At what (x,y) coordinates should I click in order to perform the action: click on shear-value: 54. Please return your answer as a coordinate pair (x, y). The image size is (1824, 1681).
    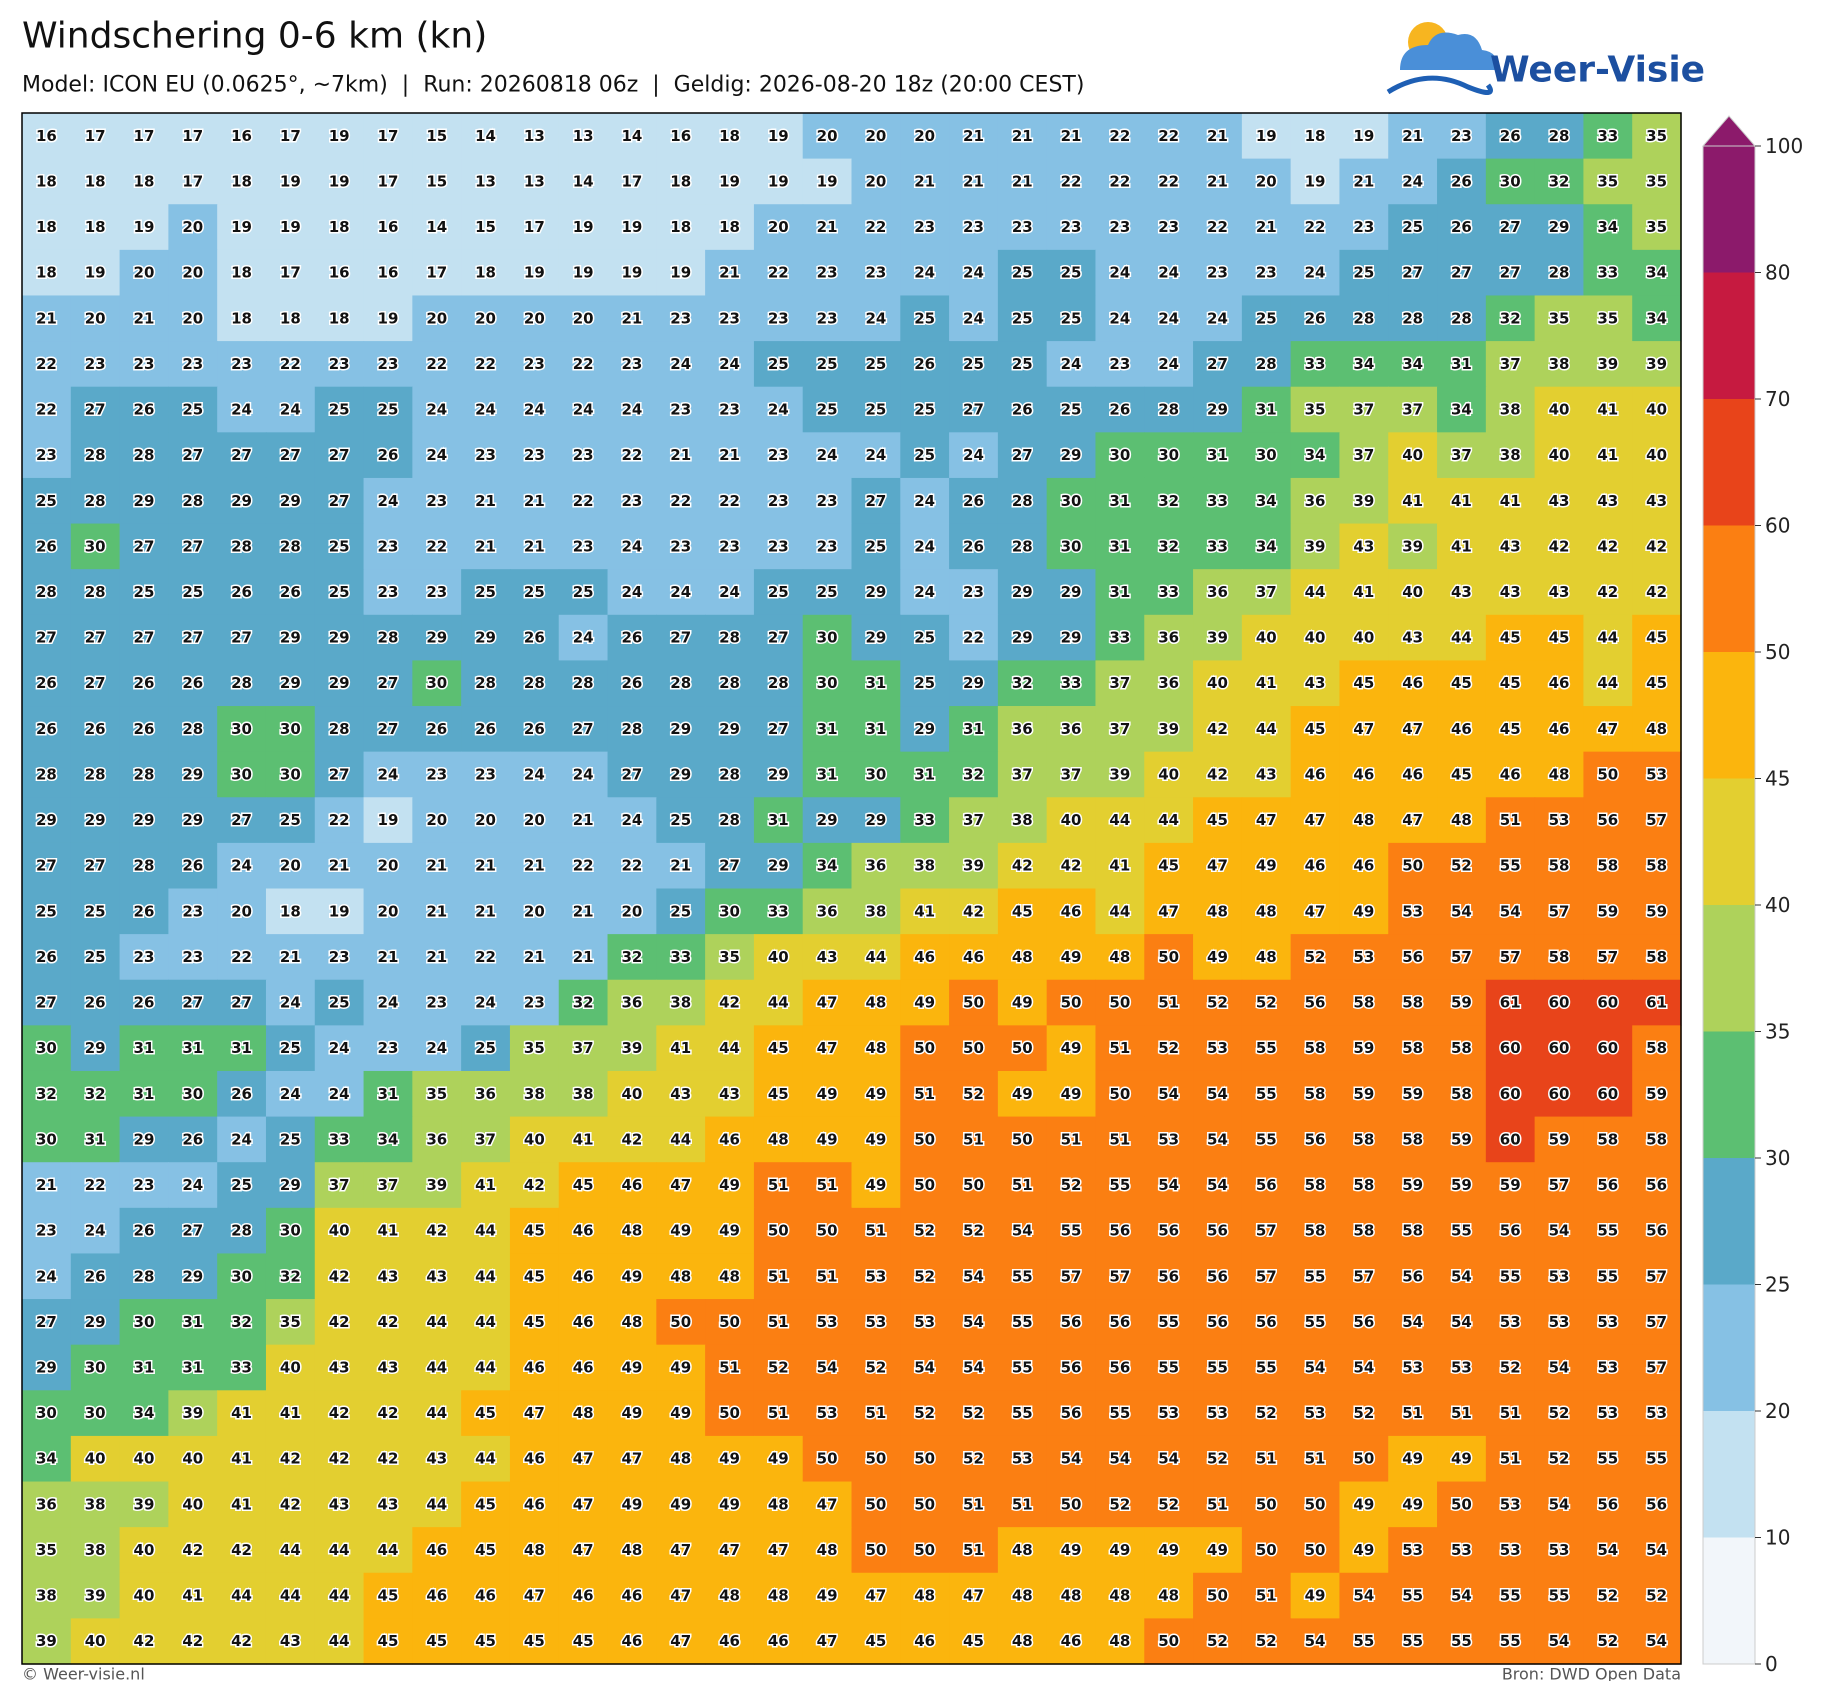
    Looking at the image, I should click on (1656, 1641).